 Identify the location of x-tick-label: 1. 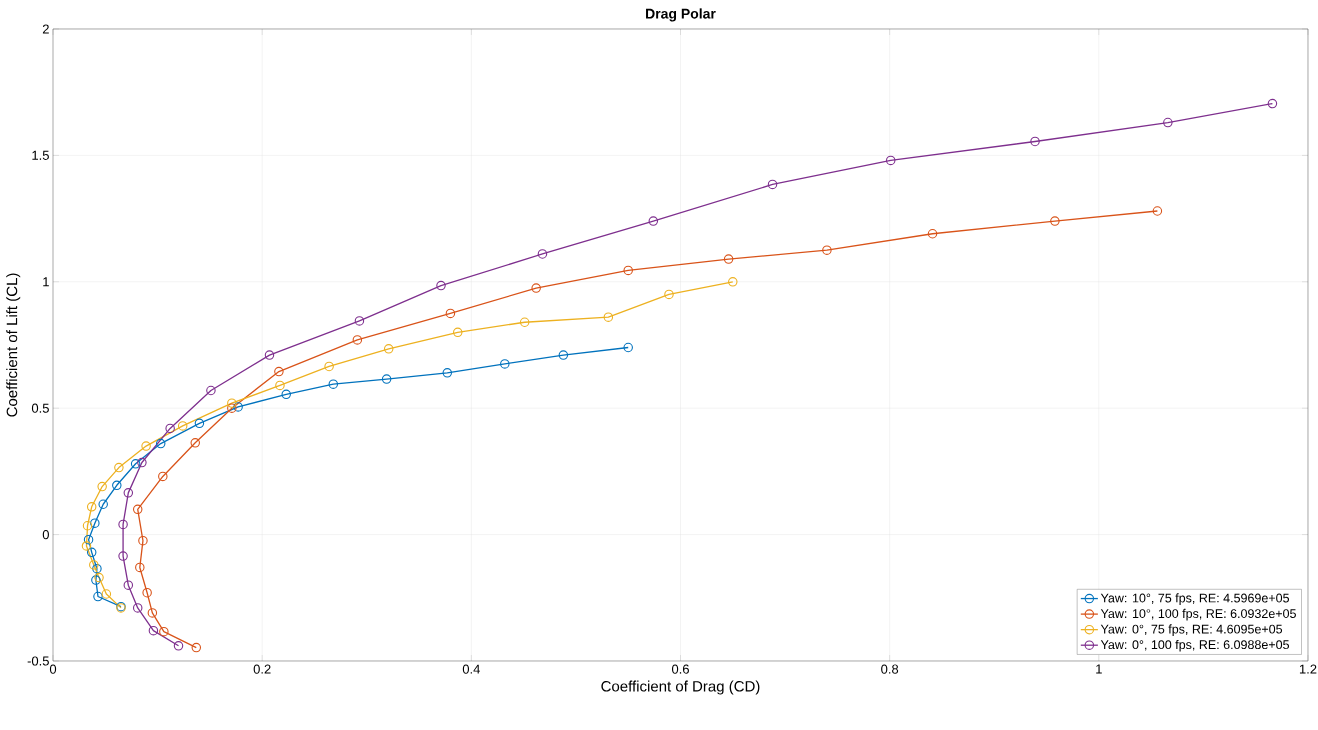
(1099, 669).